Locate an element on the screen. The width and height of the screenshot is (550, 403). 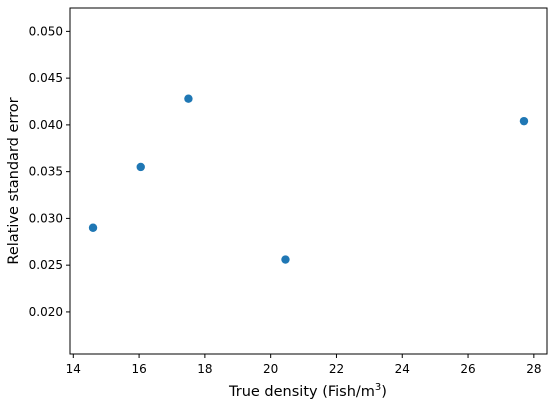
y-tick-label: 0.045 is located at coordinates (46, 78).